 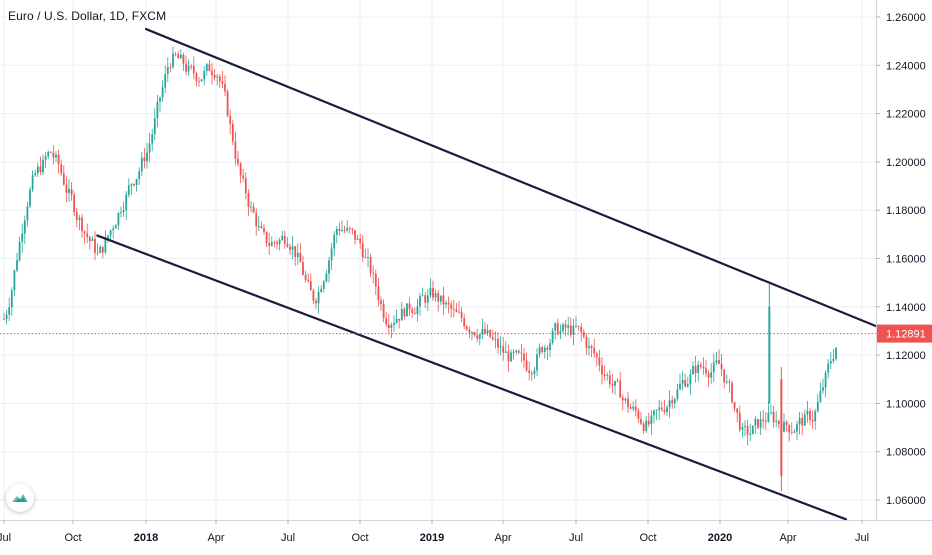 What do you see at coordinates (906, 260) in the screenshot?
I see `y-tick-label: 1.16000` at bounding box center [906, 260].